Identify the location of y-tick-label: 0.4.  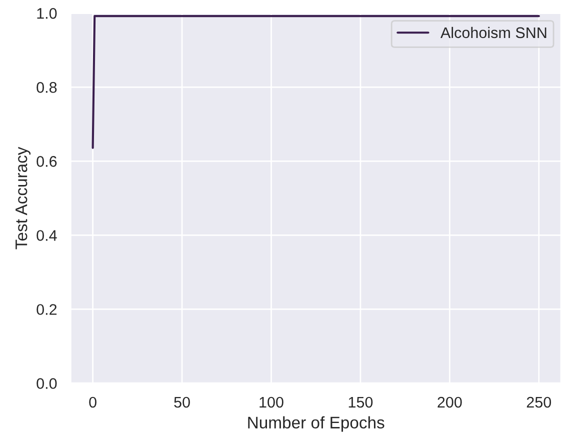
(46, 235).